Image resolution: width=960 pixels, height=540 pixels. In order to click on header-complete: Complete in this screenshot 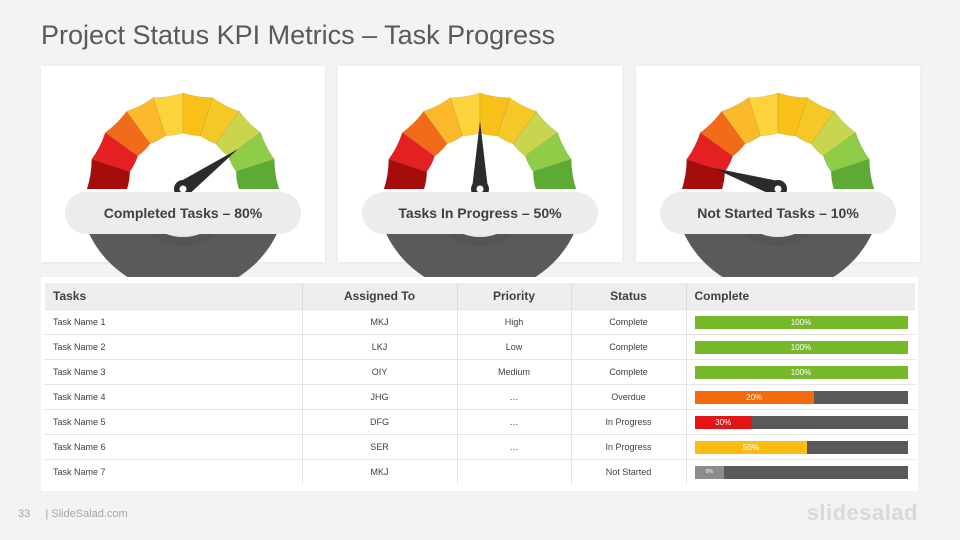, I will do `click(800, 296)`.